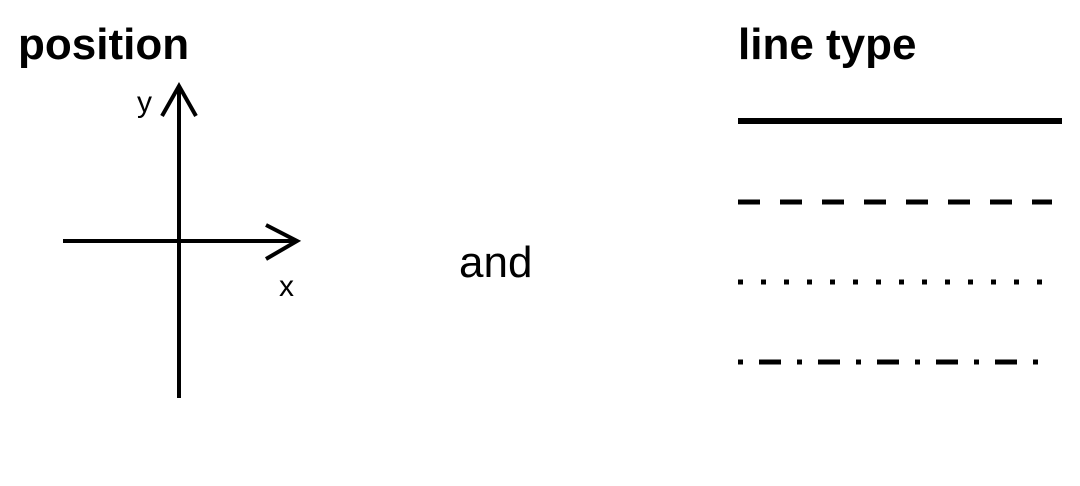 The height and width of the screenshot is (486, 1080). I want to click on x-axis-arrowhead, so click(283, 242).